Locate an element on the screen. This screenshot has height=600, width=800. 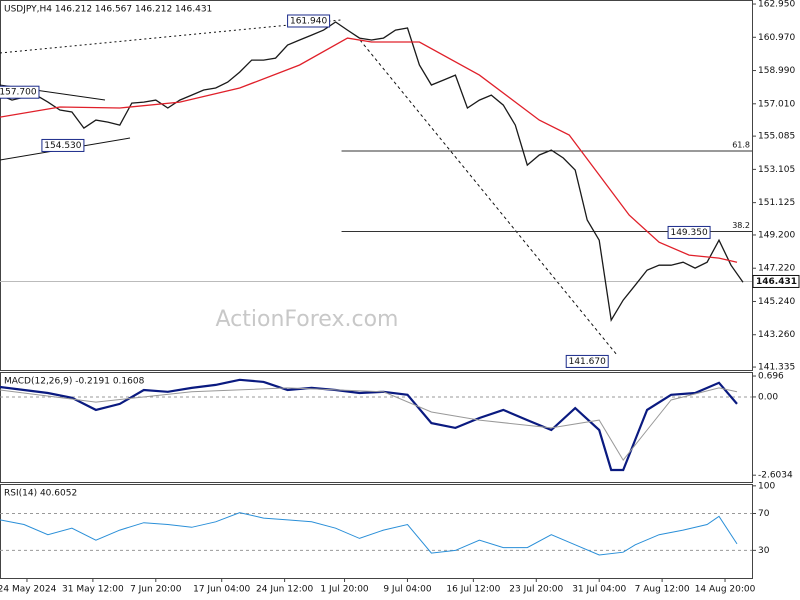
last-price-box is located at coordinates (776, 281).